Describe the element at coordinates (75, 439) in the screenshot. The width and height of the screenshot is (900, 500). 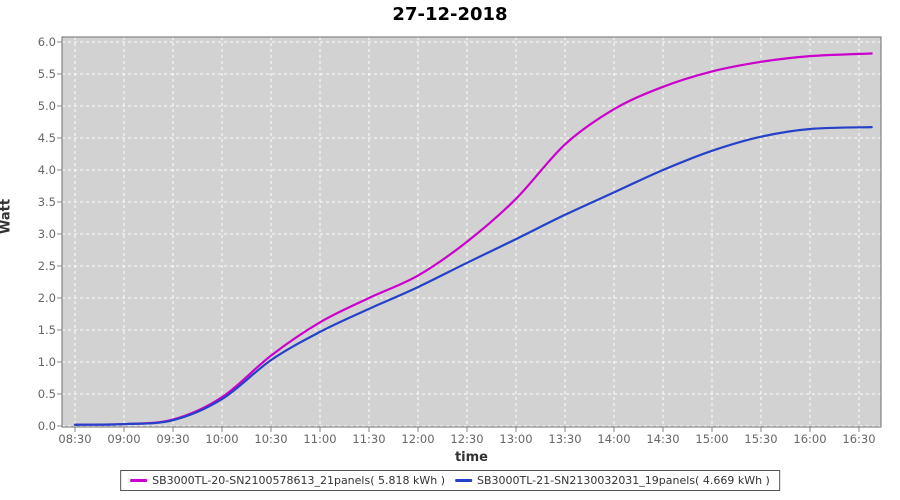
I see `x-tick-label: 08:30` at that location.